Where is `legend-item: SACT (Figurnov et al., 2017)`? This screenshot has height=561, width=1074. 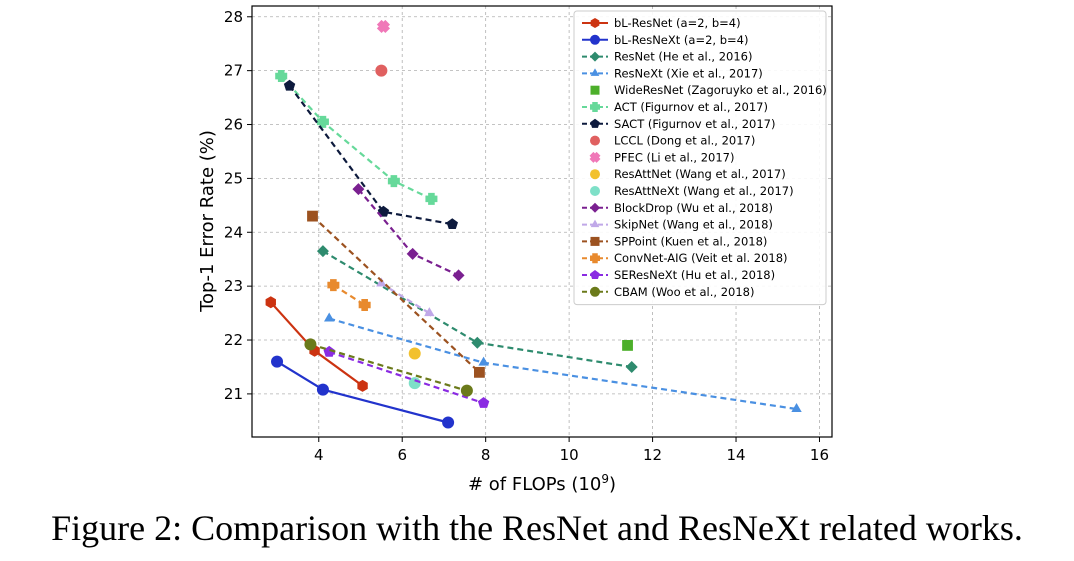
legend-item: SACT (Figurnov et al., 2017) is located at coordinates (678, 124).